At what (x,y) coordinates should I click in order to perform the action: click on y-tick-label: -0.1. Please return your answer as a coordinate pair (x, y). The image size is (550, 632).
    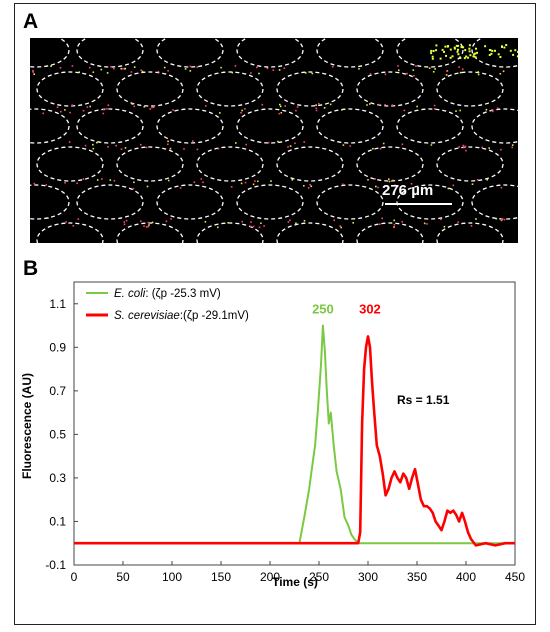
    Looking at the image, I should click on (55, 565).